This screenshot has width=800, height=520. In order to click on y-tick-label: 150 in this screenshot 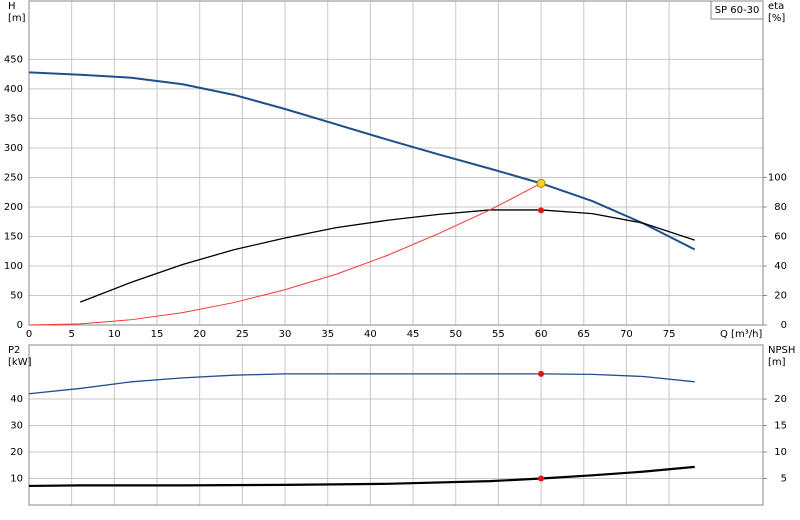, I will do `click(13, 236)`.